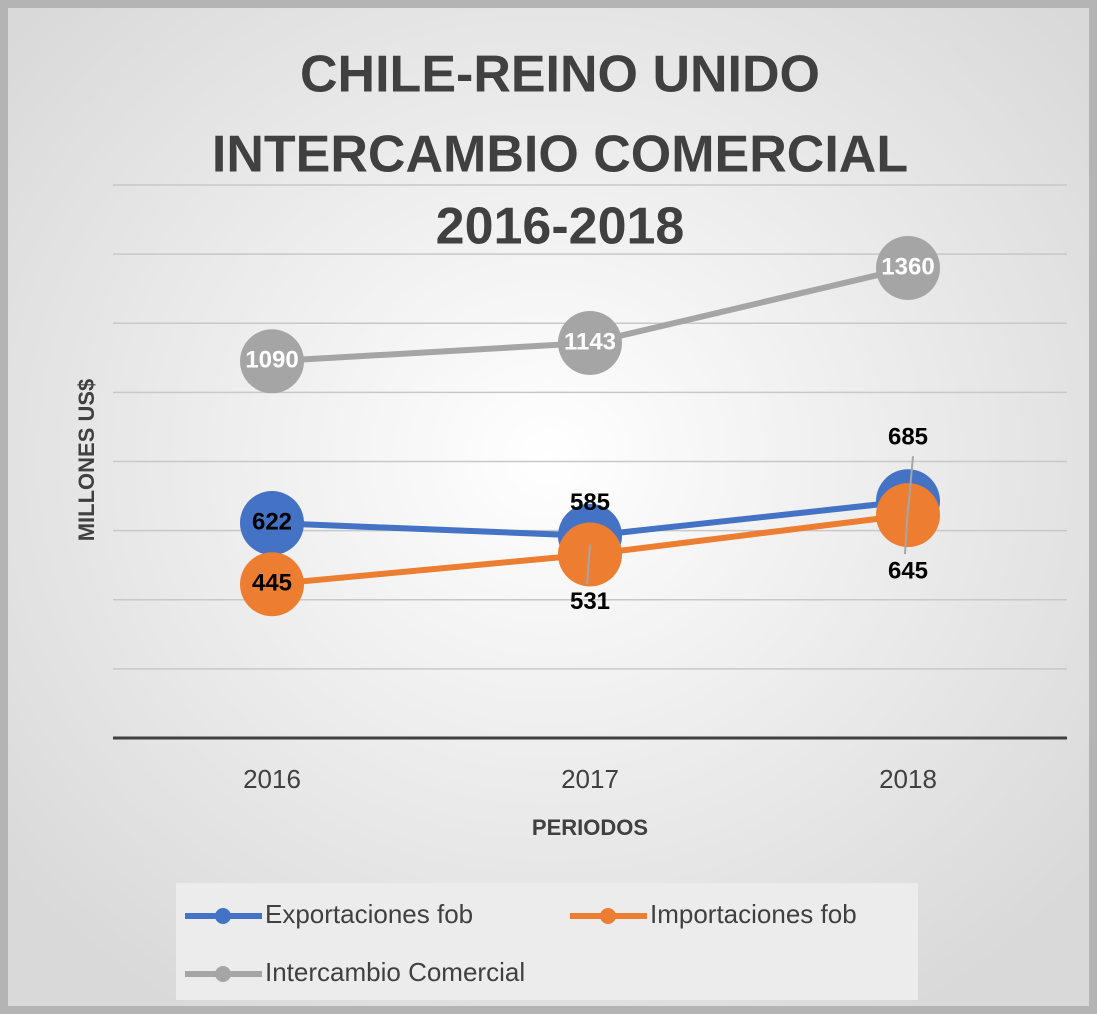 The image size is (1097, 1014). I want to click on data-label: 445, so click(272, 583).